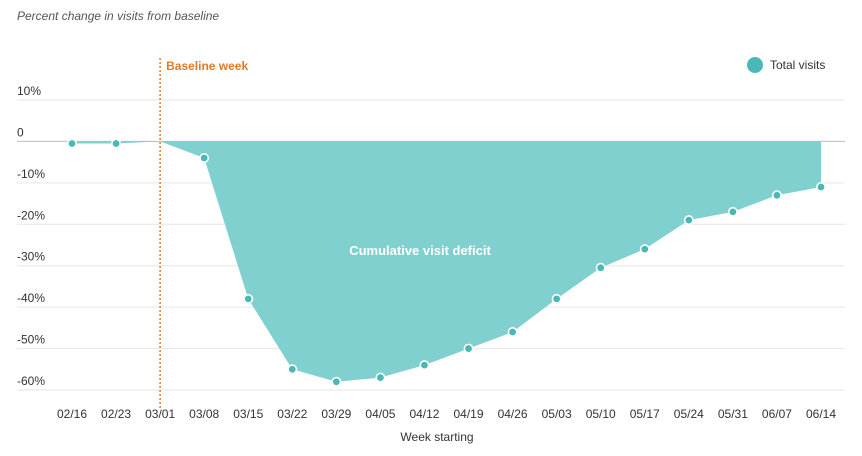  Describe the element at coordinates (31, 174) in the screenshot. I see `y-tick-label: -10%` at that location.